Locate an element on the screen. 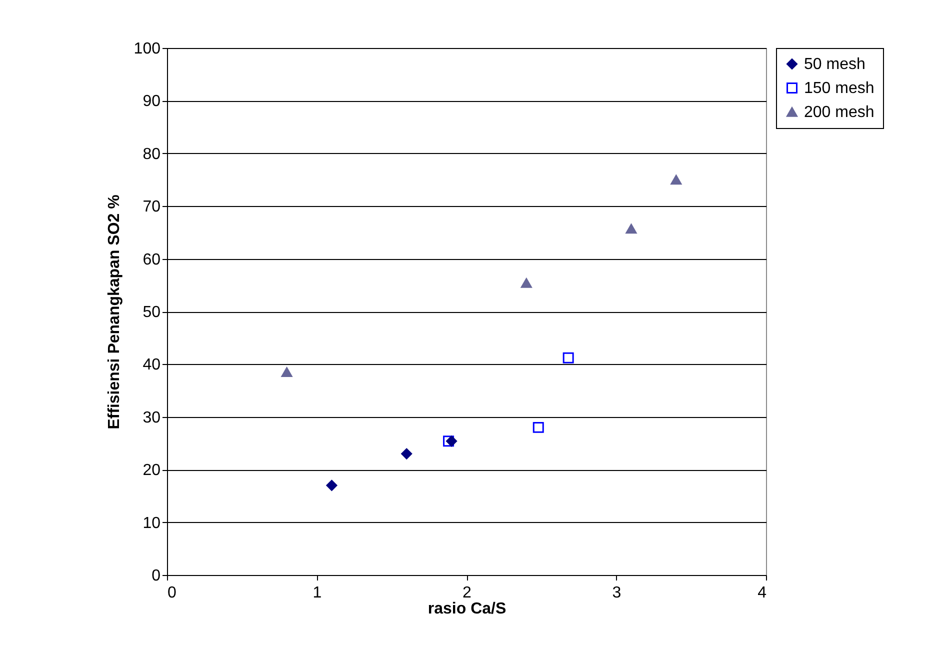  y-tick-label: 30 is located at coordinates (151, 417).